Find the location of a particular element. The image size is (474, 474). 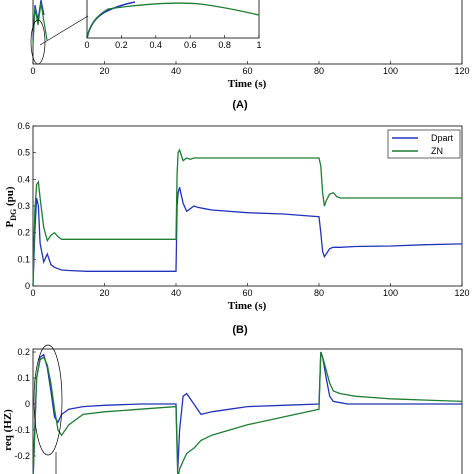

legend-box is located at coordinates (424, 144).